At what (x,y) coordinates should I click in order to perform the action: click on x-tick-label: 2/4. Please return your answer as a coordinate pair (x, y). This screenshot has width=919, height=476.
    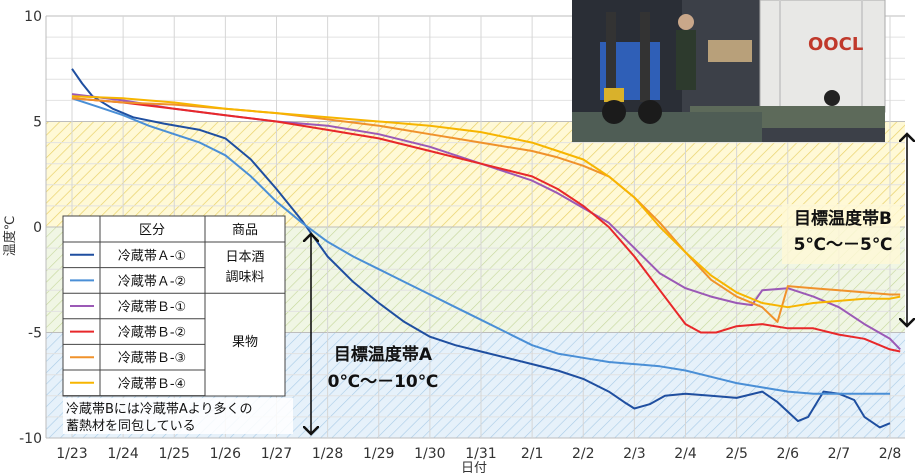
    Looking at the image, I should click on (685, 454).